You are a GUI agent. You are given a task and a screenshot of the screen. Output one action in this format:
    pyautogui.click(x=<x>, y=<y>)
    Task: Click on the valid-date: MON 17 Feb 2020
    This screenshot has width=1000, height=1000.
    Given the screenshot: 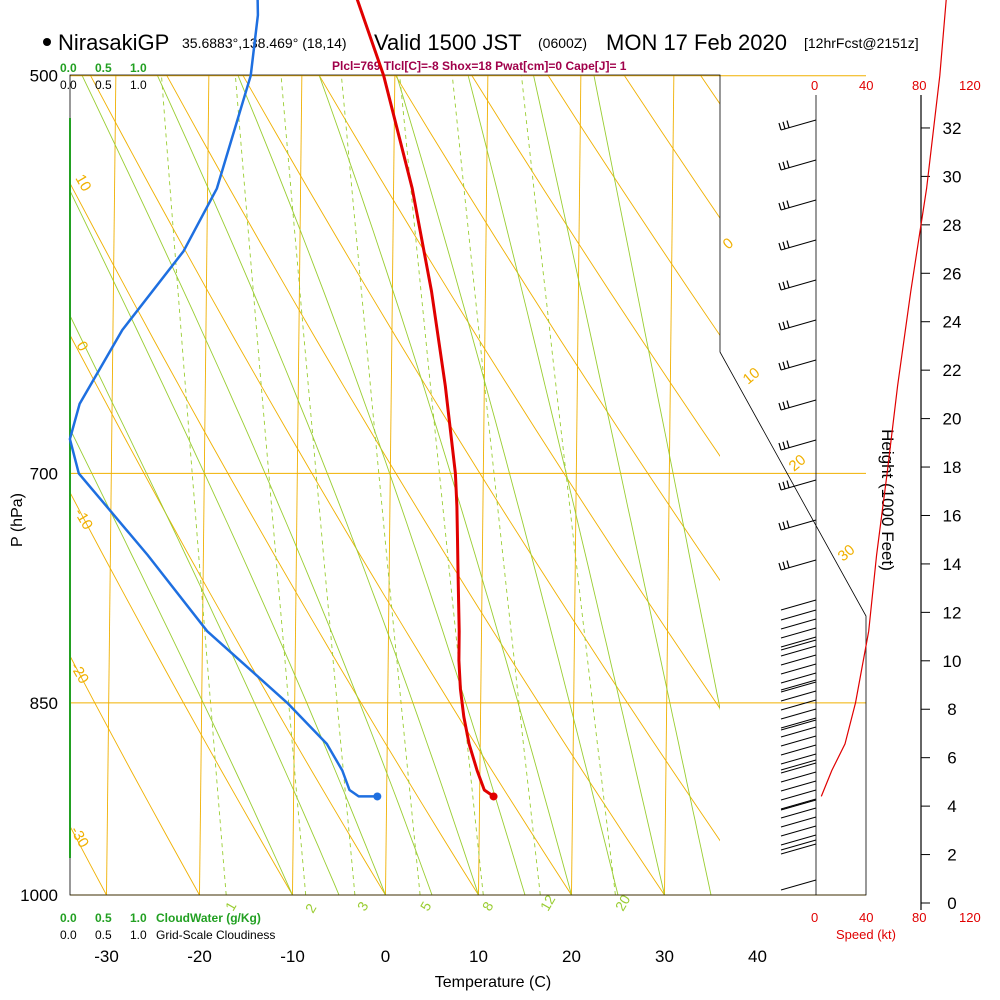 What is the action you would take?
    pyautogui.click(x=696, y=42)
    